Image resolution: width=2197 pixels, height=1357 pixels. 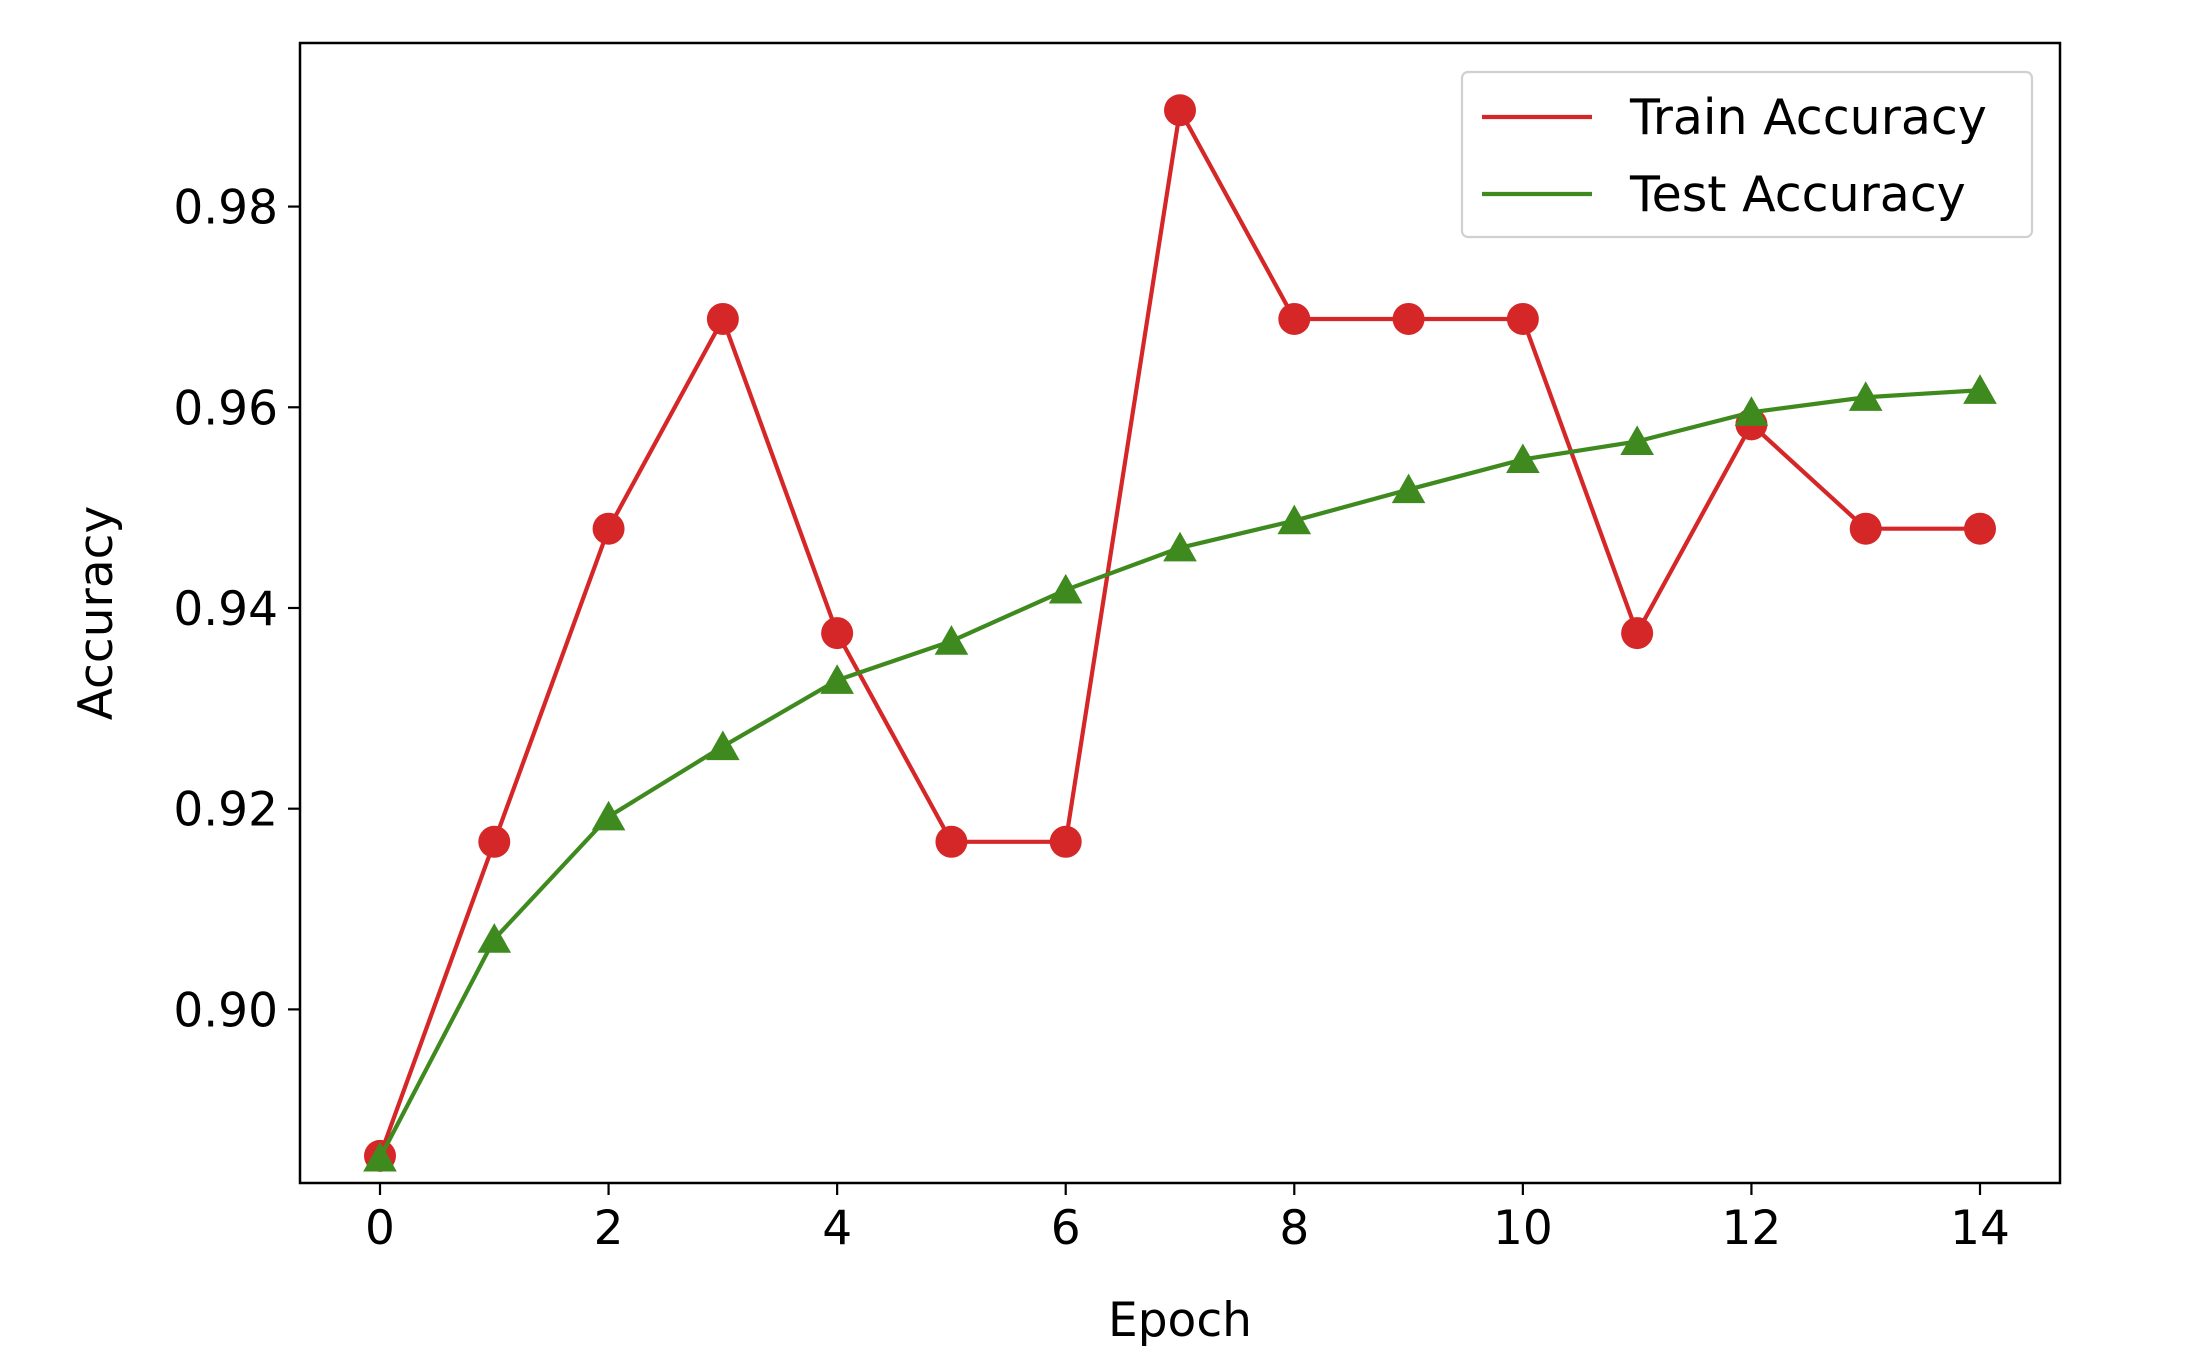 I want to click on x-tick-label: 14, so click(x=1980, y=1228).